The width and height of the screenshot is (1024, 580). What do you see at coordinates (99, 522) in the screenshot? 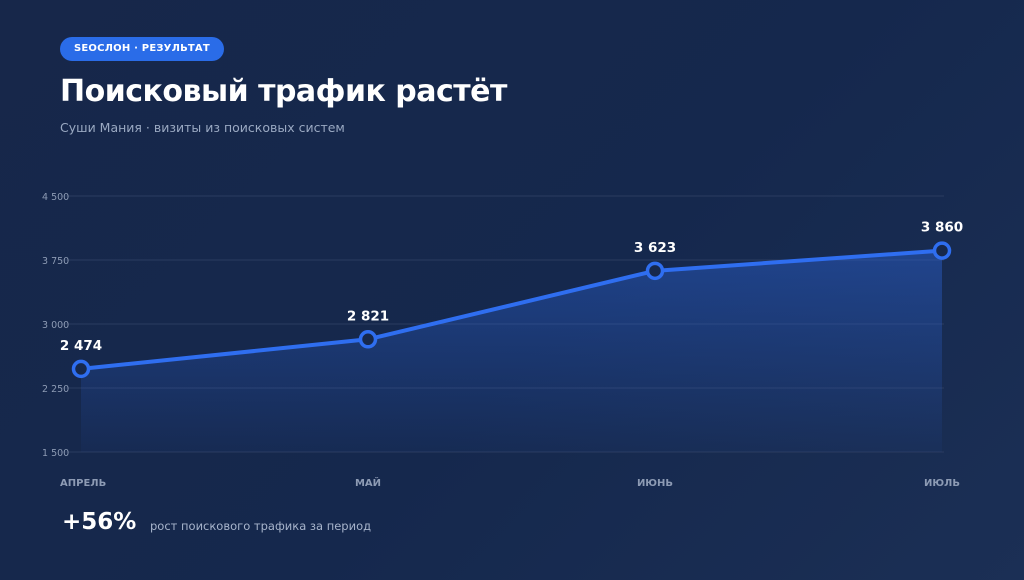
I see `growth-value: +56%` at bounding box center [99, 522].